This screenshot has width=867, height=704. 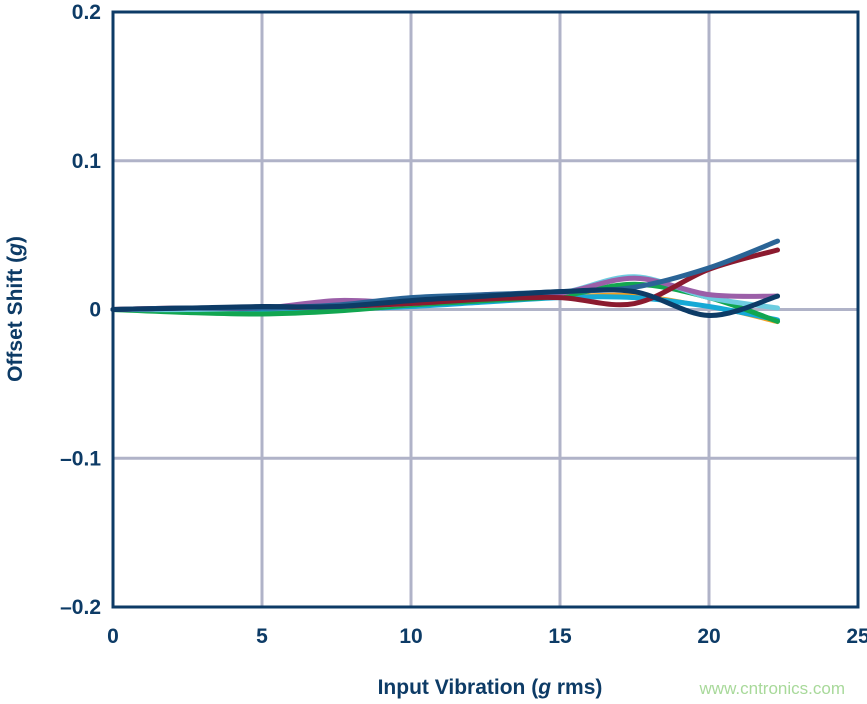 What do you see at coordinates (95, 310) in the screenshot?
I see `y-tick-label: 0` at bounding box center [95, 310].